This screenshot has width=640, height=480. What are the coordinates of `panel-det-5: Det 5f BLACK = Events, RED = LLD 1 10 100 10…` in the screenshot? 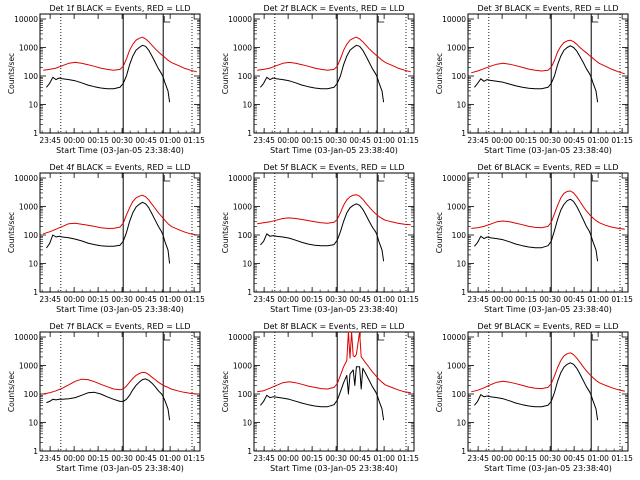 It's located at (320, 238).